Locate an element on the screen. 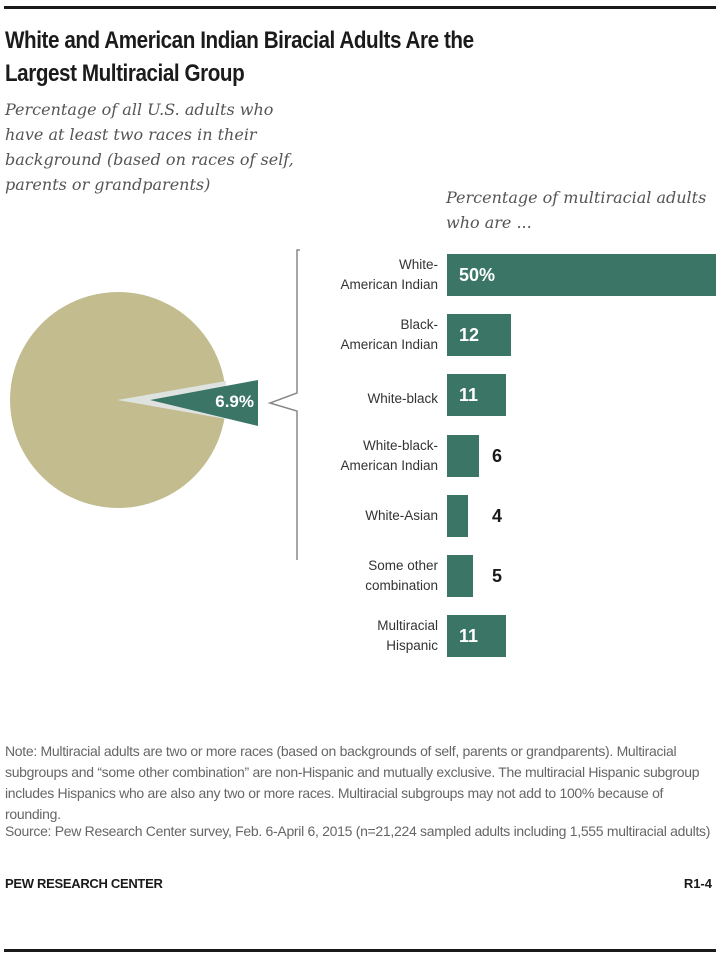 The image size is (720, 957). bar-black-american-indian: 12 is located at coordinates (479, 335).